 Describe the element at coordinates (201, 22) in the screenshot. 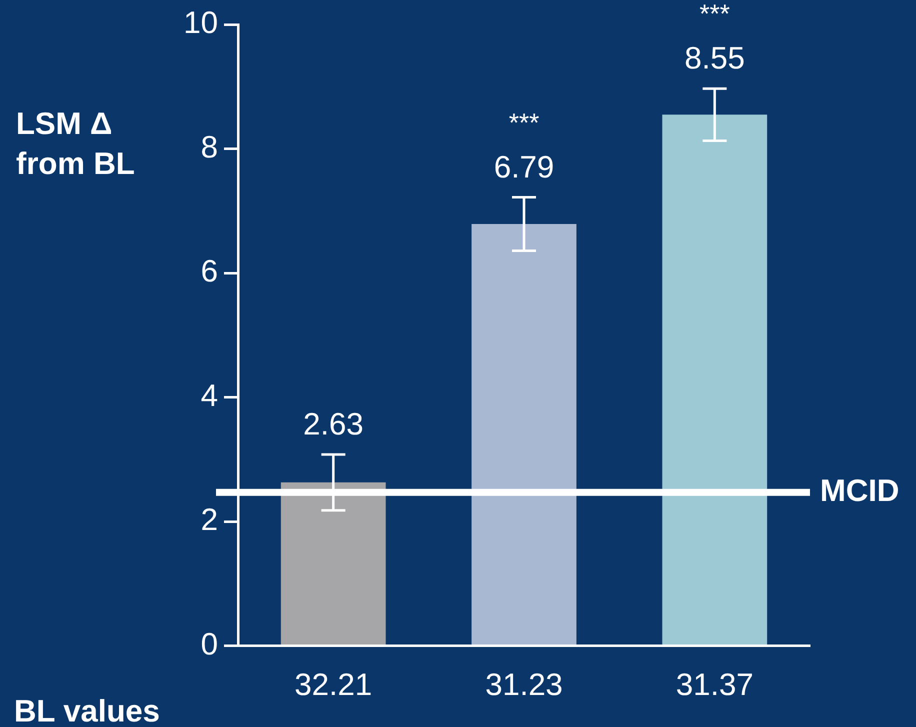

I see `y-tick-label: 10` at that location.